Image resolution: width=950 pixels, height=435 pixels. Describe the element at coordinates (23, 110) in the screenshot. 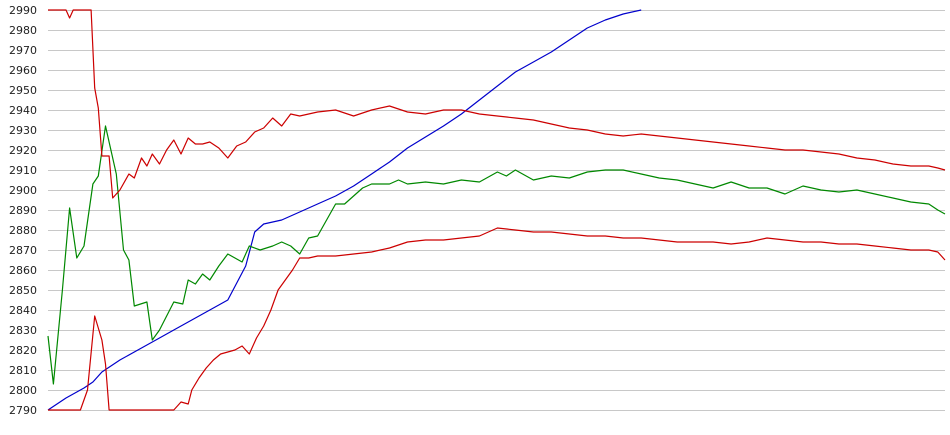

I see `y-tick-label: 2940` at that location.